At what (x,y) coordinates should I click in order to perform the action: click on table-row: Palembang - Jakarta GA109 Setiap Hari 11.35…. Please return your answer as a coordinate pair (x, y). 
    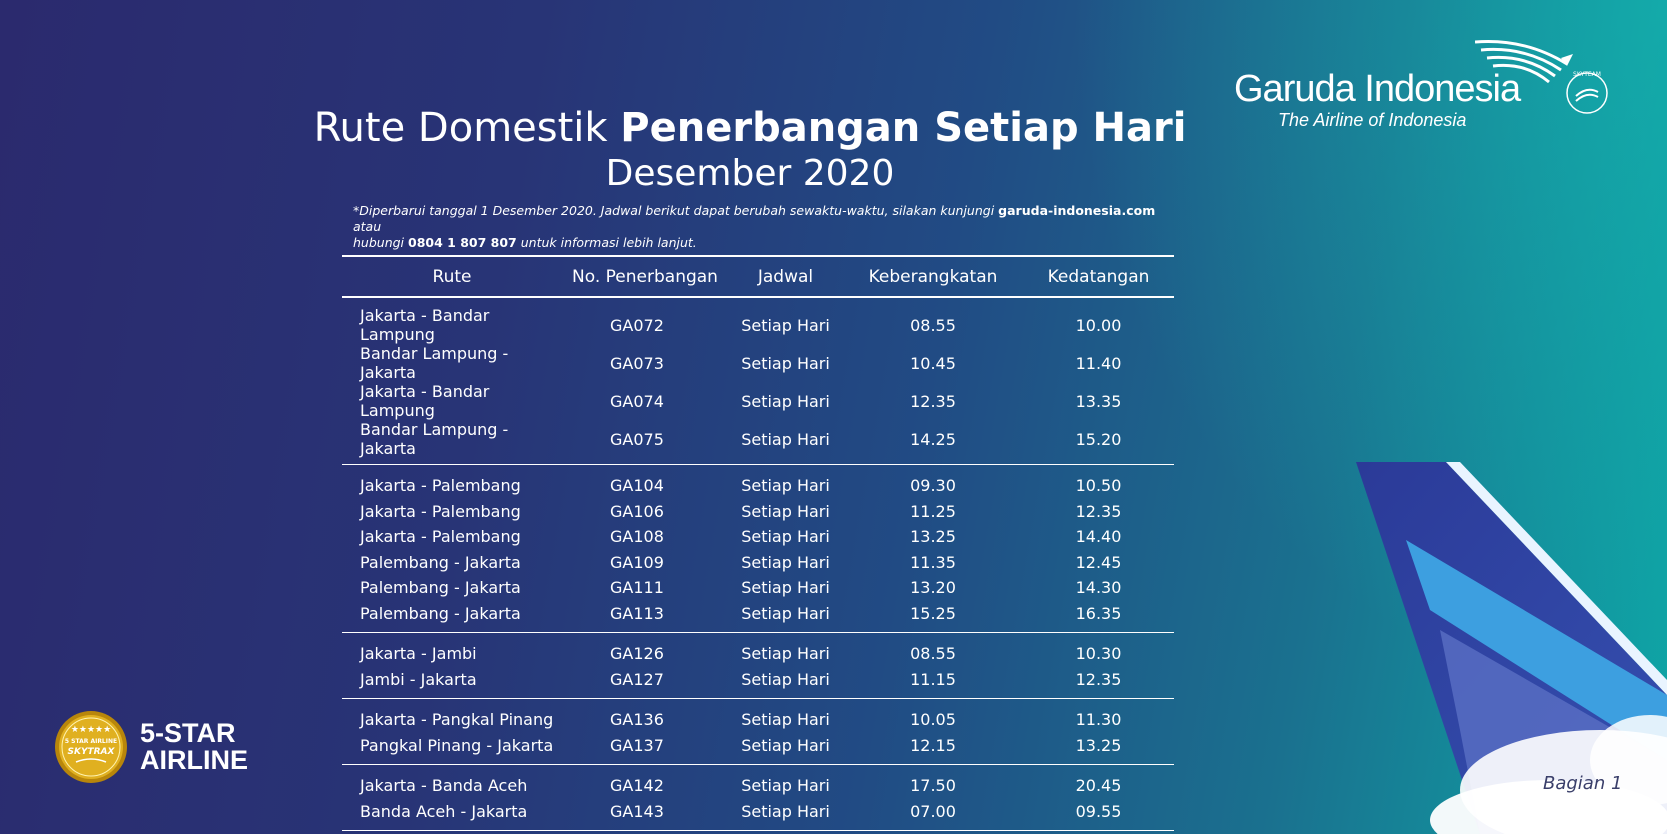
    Looking at the image, I should click on (758, 563).